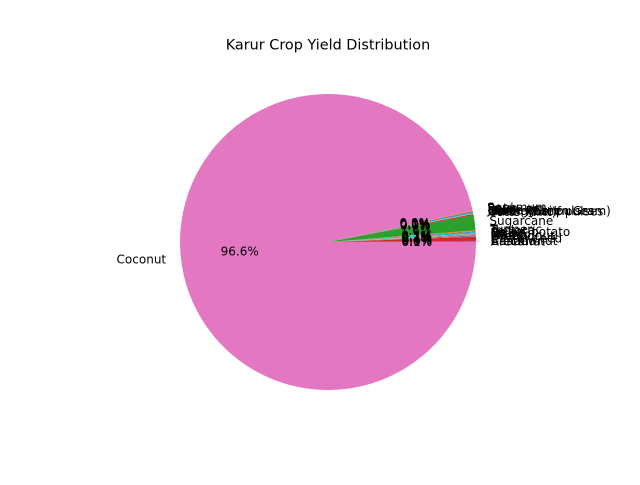  I want to click on pct-label-tapioca: 0.1%, so click(416, 236).